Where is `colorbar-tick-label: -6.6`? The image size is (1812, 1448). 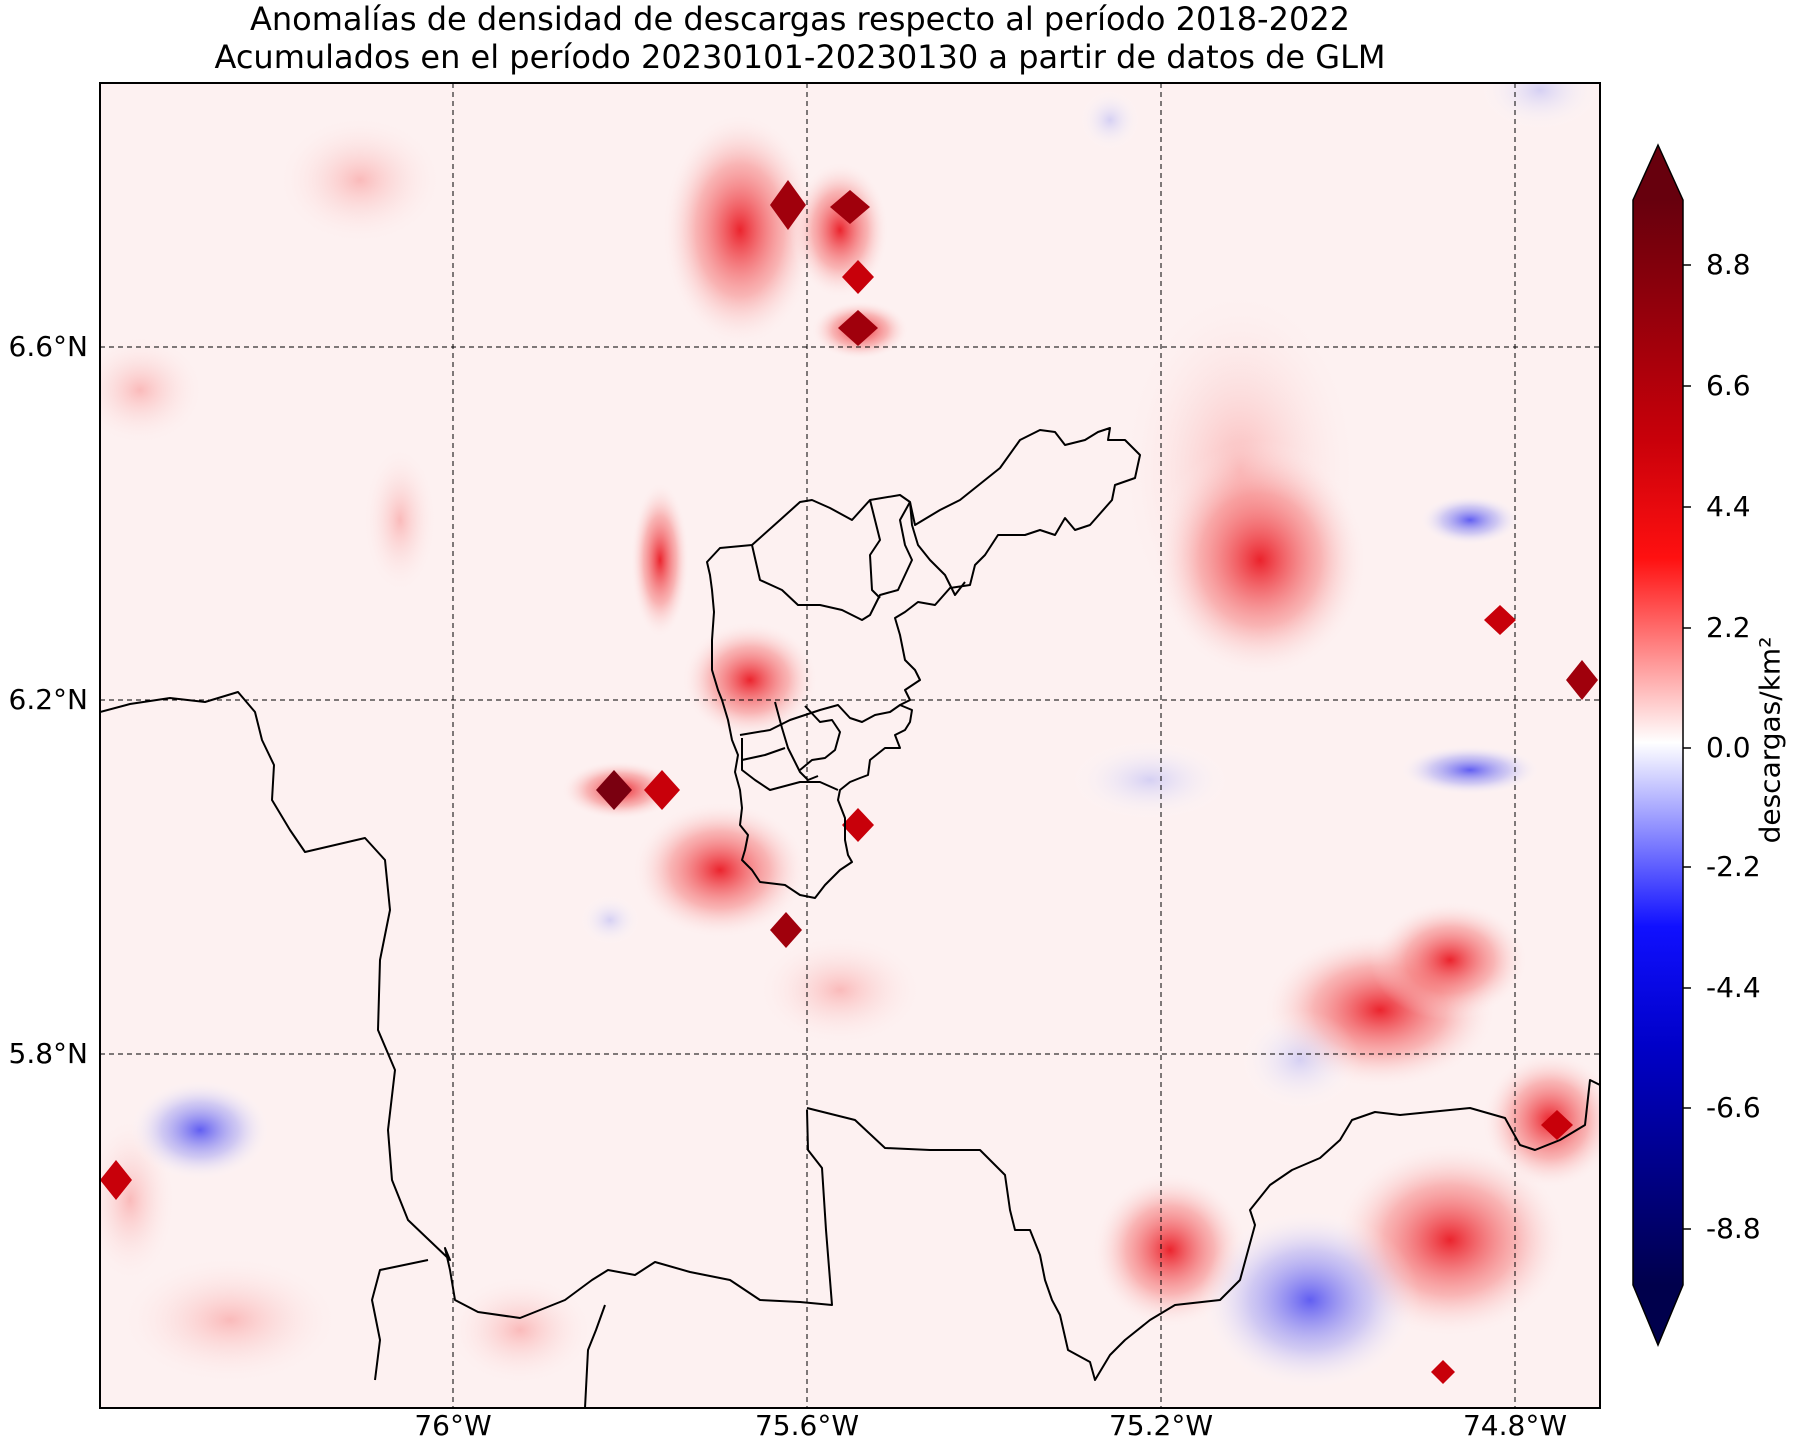 colorbar-tick-label: -6.6 is located at coordinates (1733, 1107).